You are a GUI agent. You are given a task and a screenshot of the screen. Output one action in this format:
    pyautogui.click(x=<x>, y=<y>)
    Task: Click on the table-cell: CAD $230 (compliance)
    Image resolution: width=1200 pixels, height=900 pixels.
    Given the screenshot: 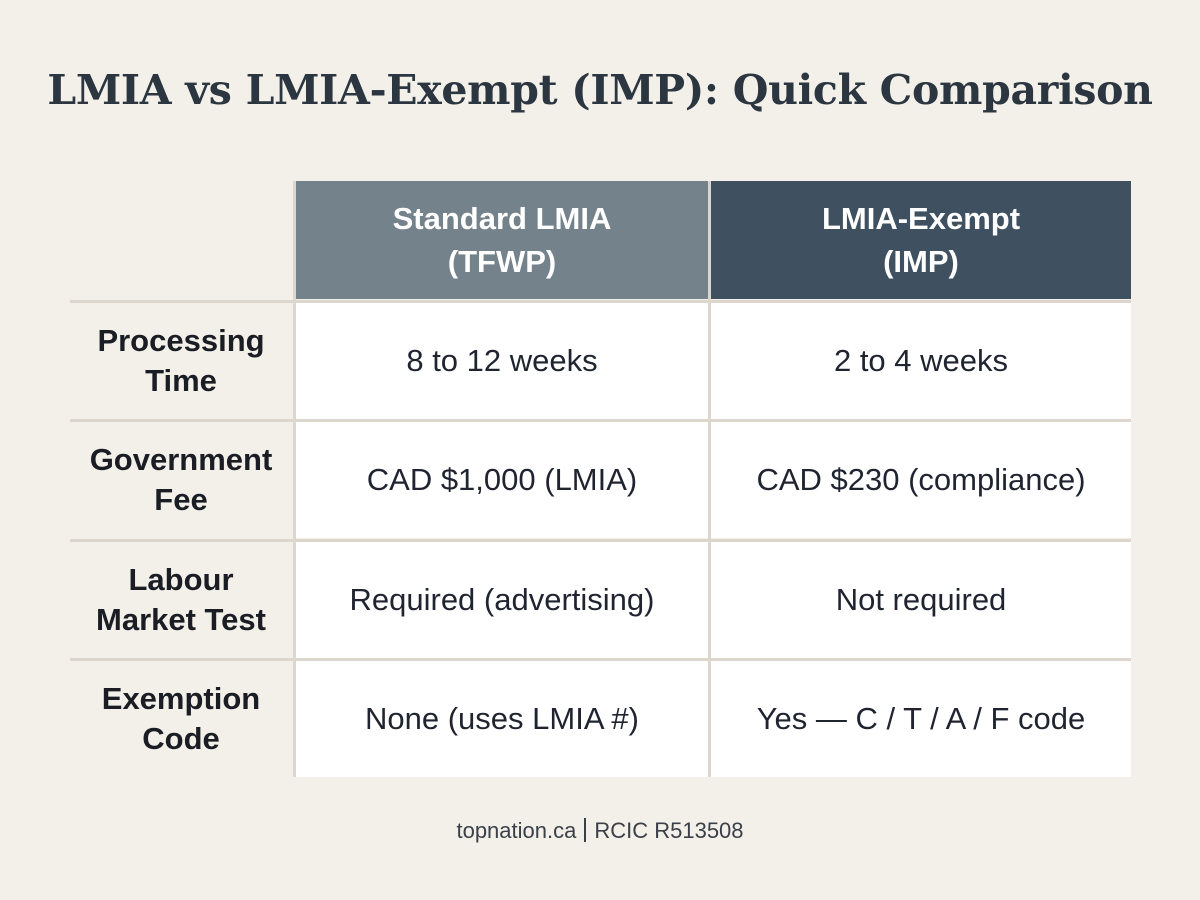 What is the action you would take?
    pyautogui.click(x=921, y=480)
    